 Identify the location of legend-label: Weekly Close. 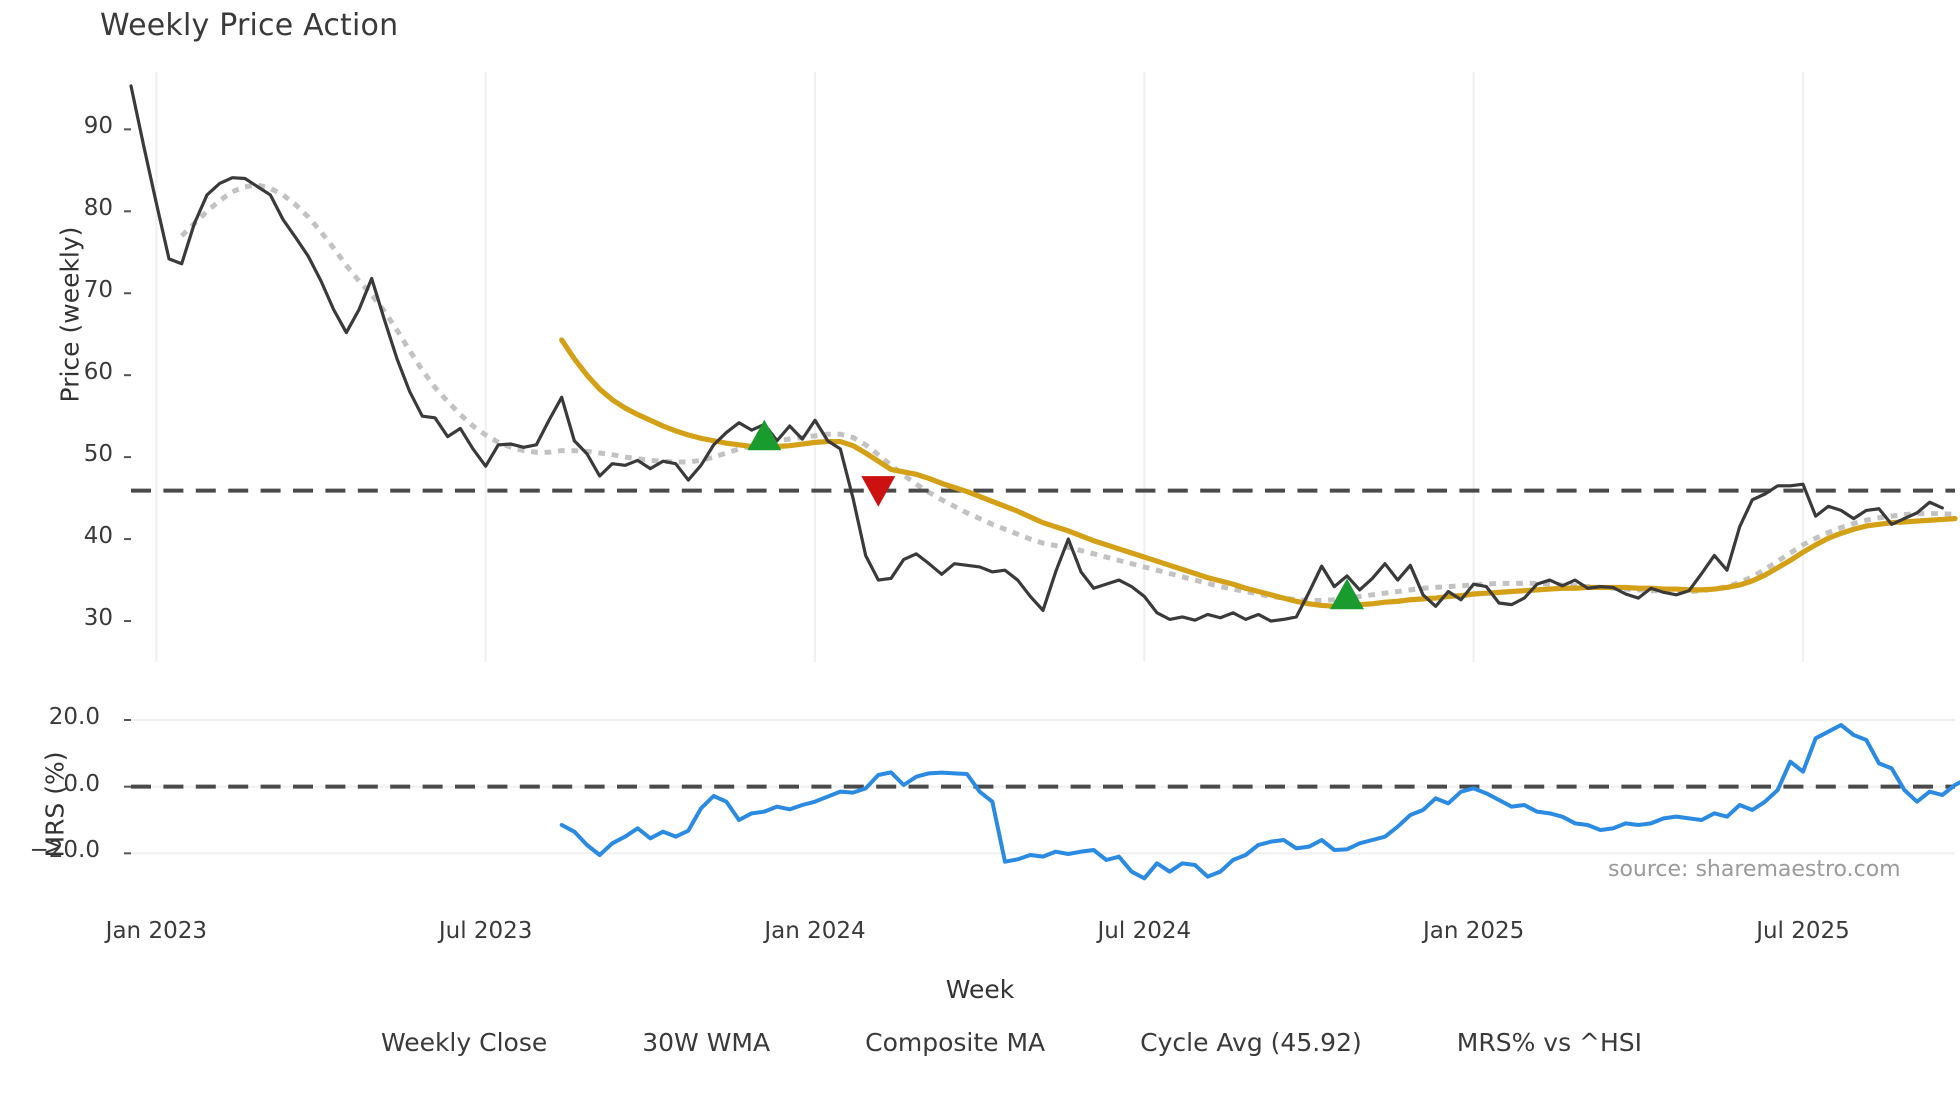
(464, 1042).